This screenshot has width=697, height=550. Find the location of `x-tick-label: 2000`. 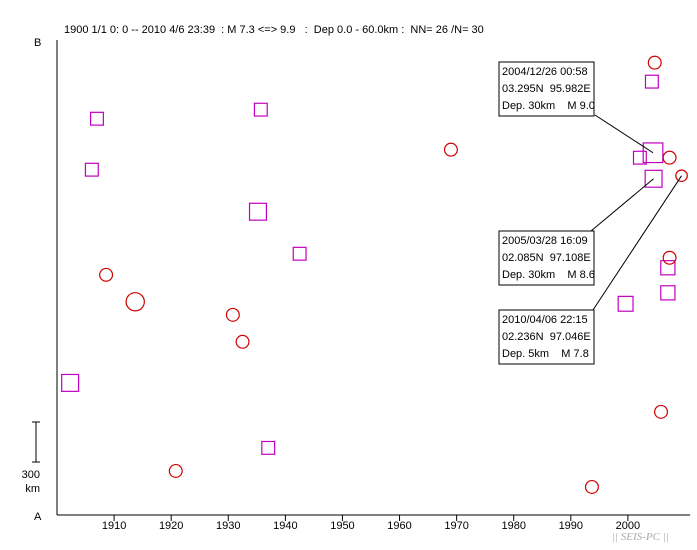

x-tick-label: 2000 is located at coordinates (628, 526).